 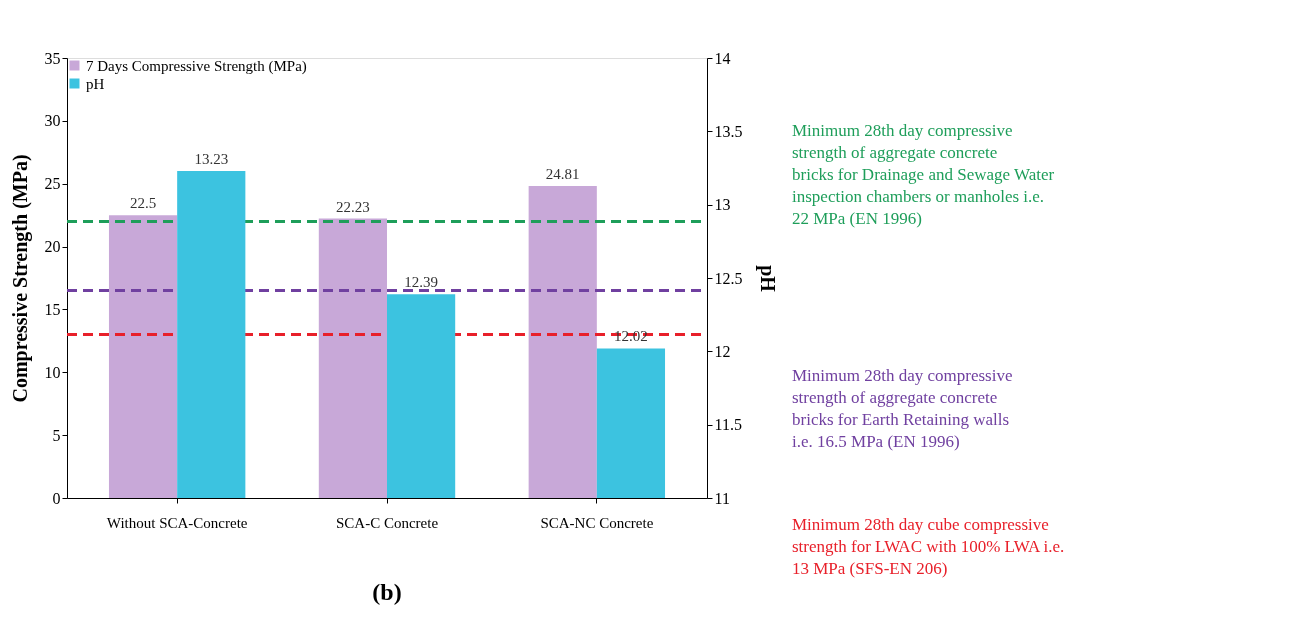 What do you see at coordinates (52, 247) in the screenshot?
I see `y-tick-label: 20` at bounding box center [52, 247].